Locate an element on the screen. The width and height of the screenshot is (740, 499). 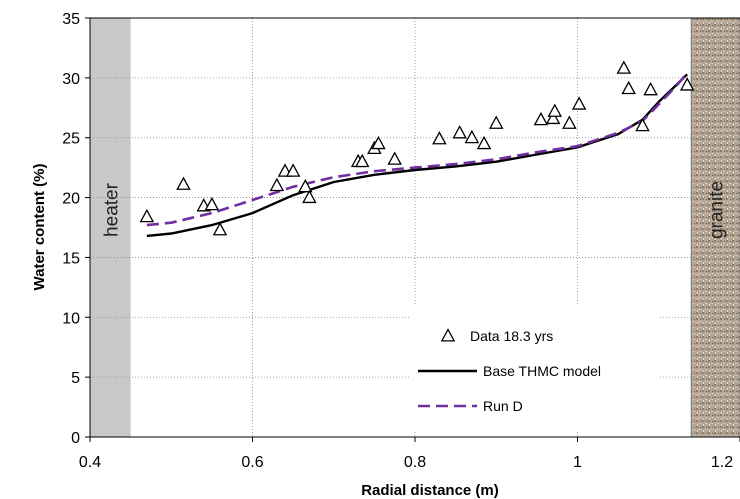
legend-box is located at coordinates (535, 368).